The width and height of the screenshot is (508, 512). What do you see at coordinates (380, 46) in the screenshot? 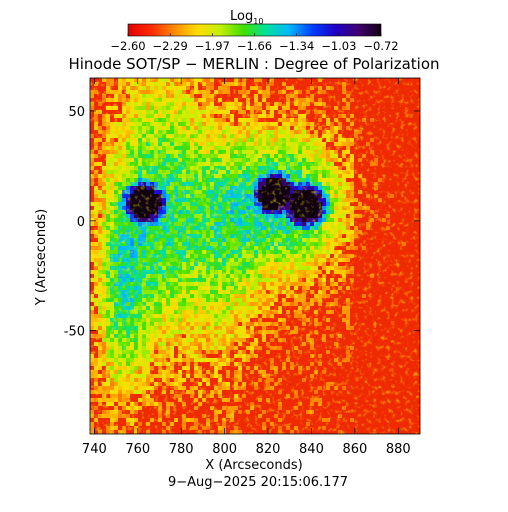
I see `colorbar-tick-label: −0.72` at bounding box center [380, 46].